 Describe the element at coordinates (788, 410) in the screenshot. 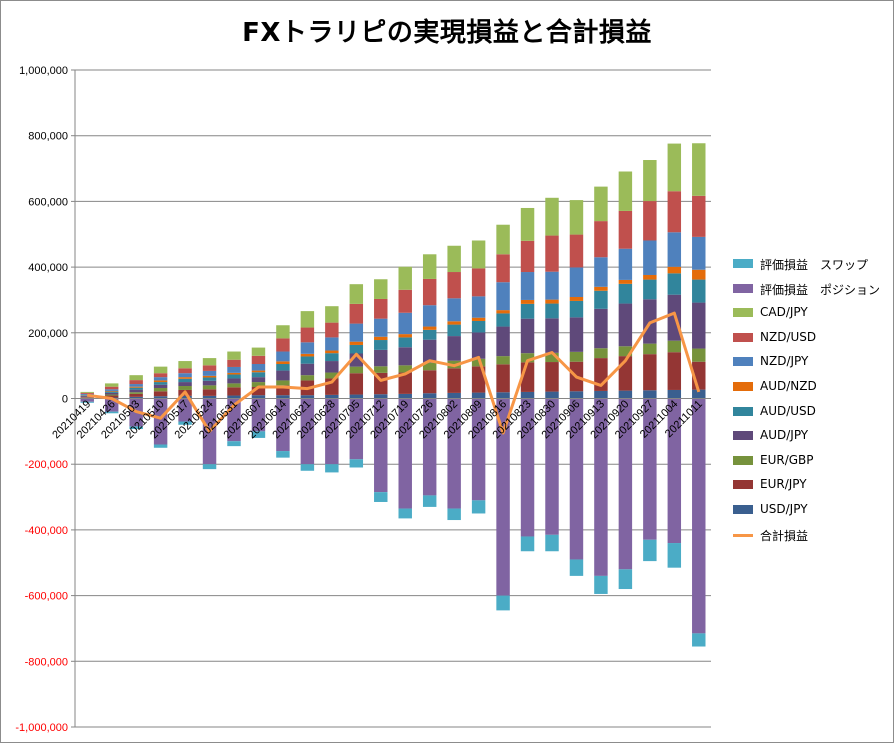

I see `legend-label: AUD/USD` at that location.